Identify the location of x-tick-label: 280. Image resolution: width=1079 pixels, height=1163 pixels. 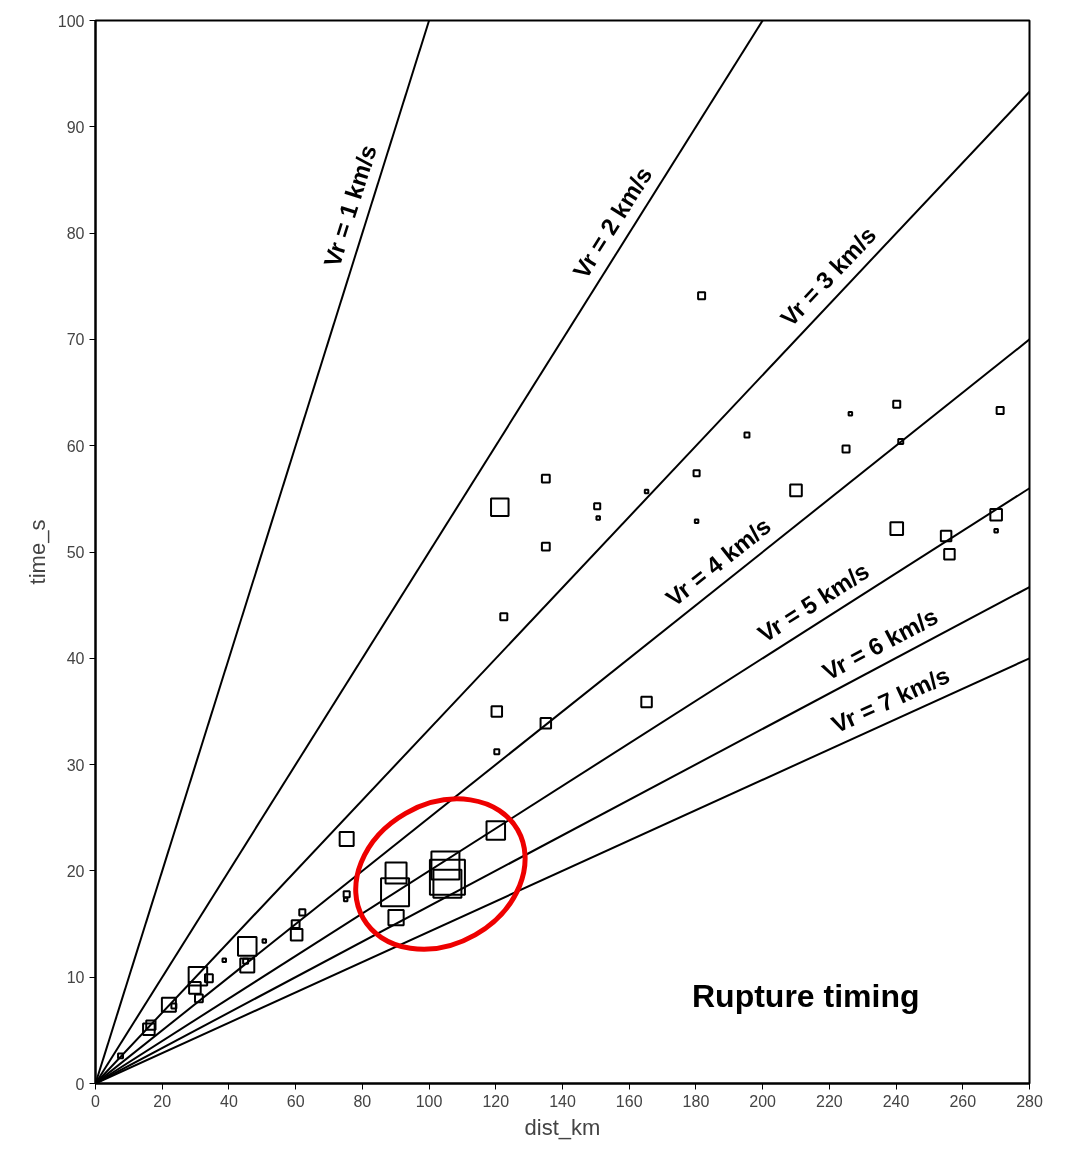
(1029, 1101).